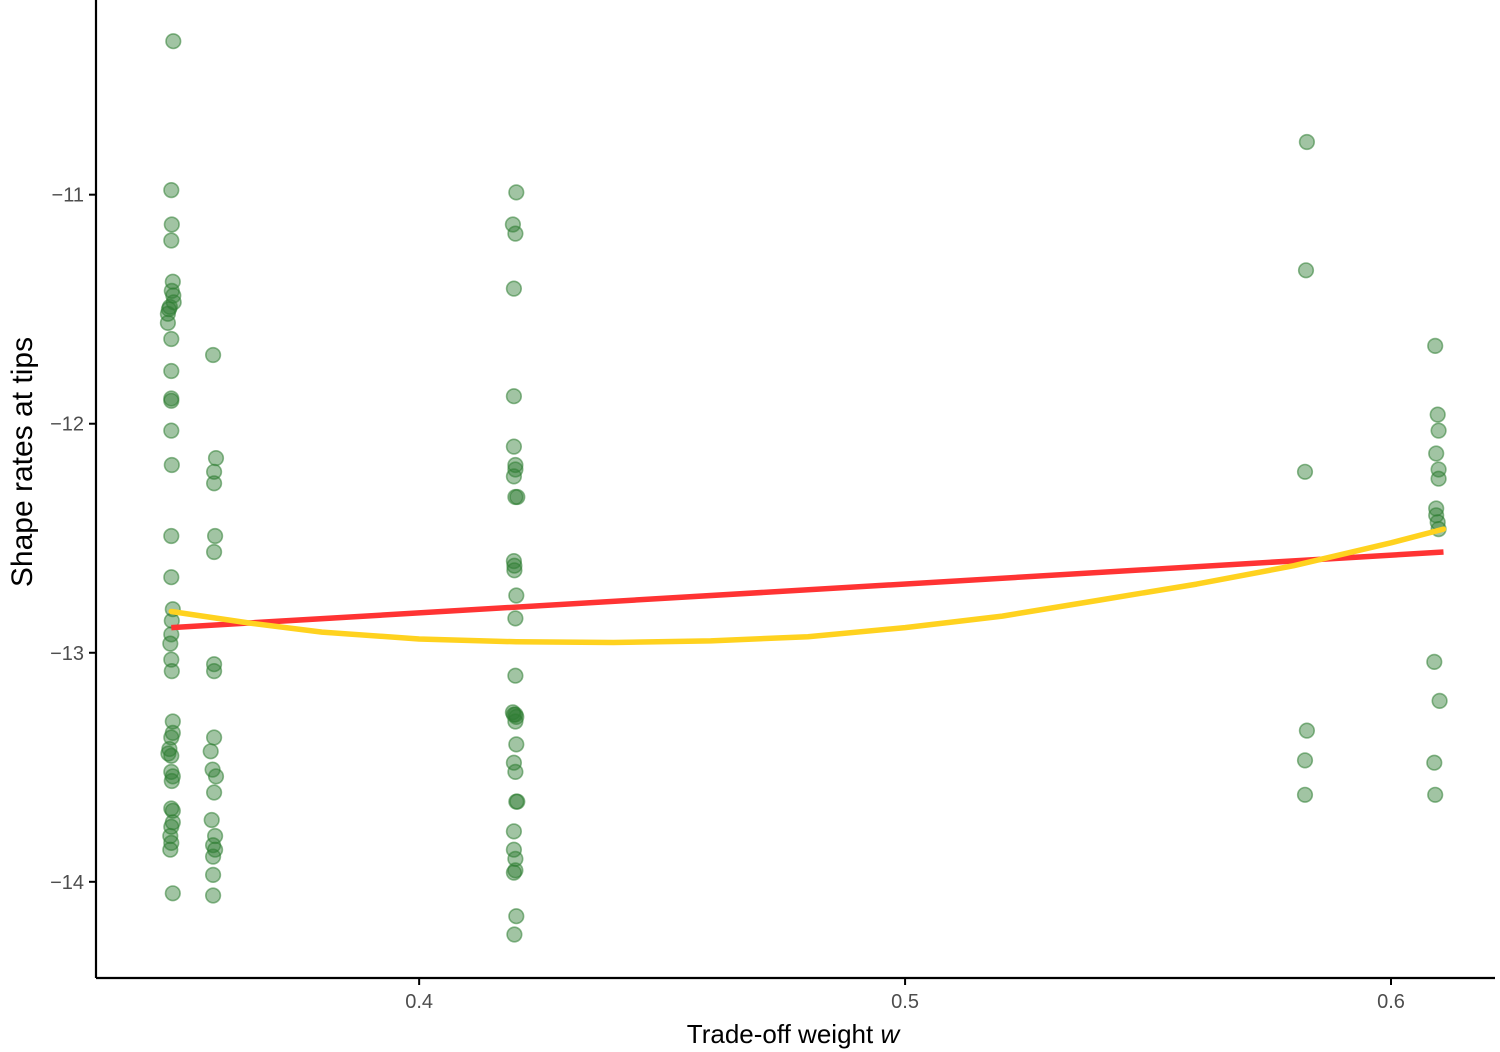 The image size is (1500, 1052). What do you see at coordinates (890, 1034) in the screenshot?
I see `x-axis-title-variable: w` at bounding box center [890, 1034].